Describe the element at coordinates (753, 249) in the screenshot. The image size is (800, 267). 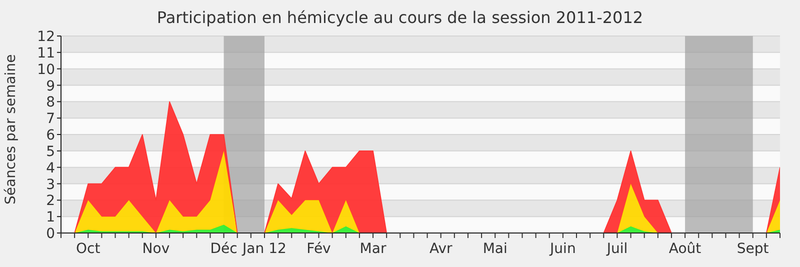
I see `x-tick-label: Sept` at that location.